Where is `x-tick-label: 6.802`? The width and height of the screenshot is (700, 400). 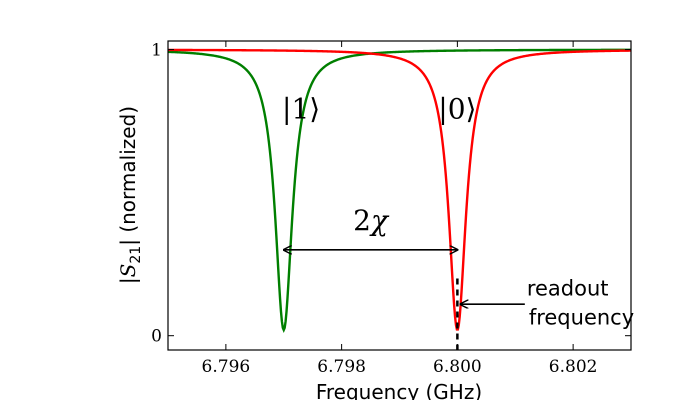
x-tick-label: 6.802 is located at coordinates (573, 367).